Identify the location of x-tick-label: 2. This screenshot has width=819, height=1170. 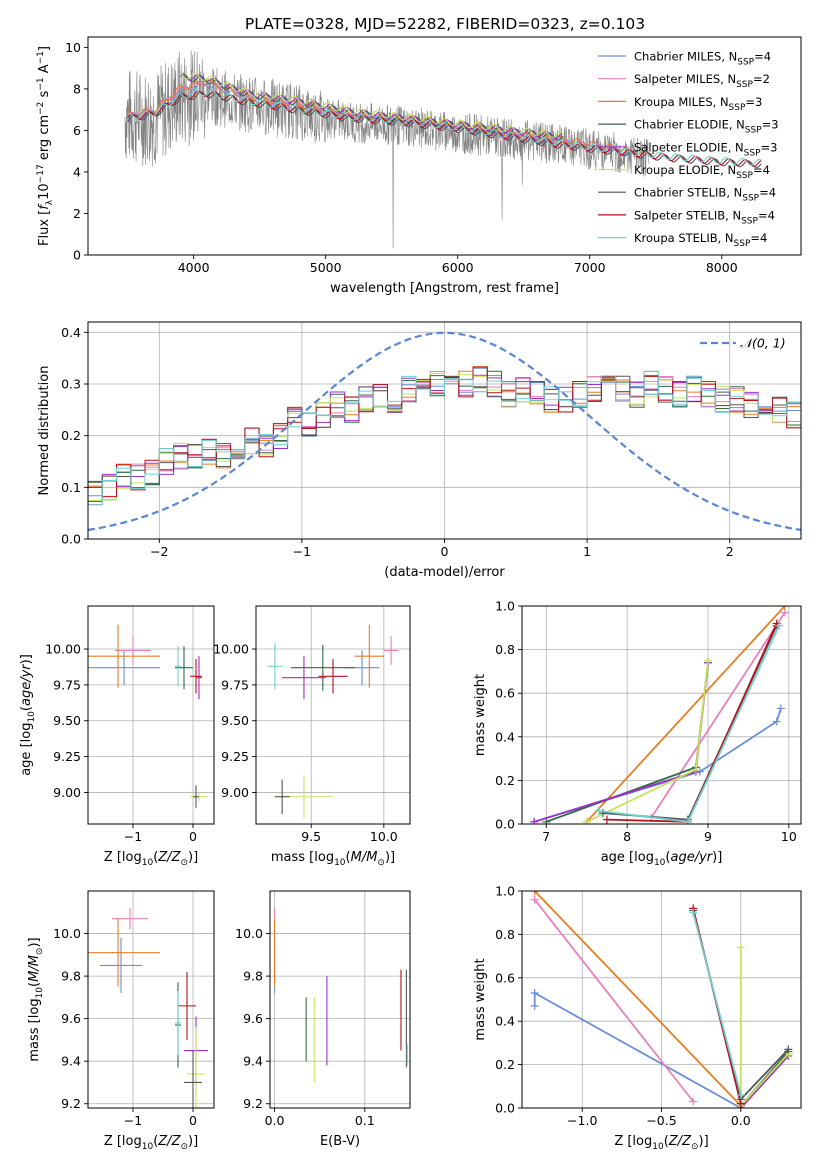
(730, 551).